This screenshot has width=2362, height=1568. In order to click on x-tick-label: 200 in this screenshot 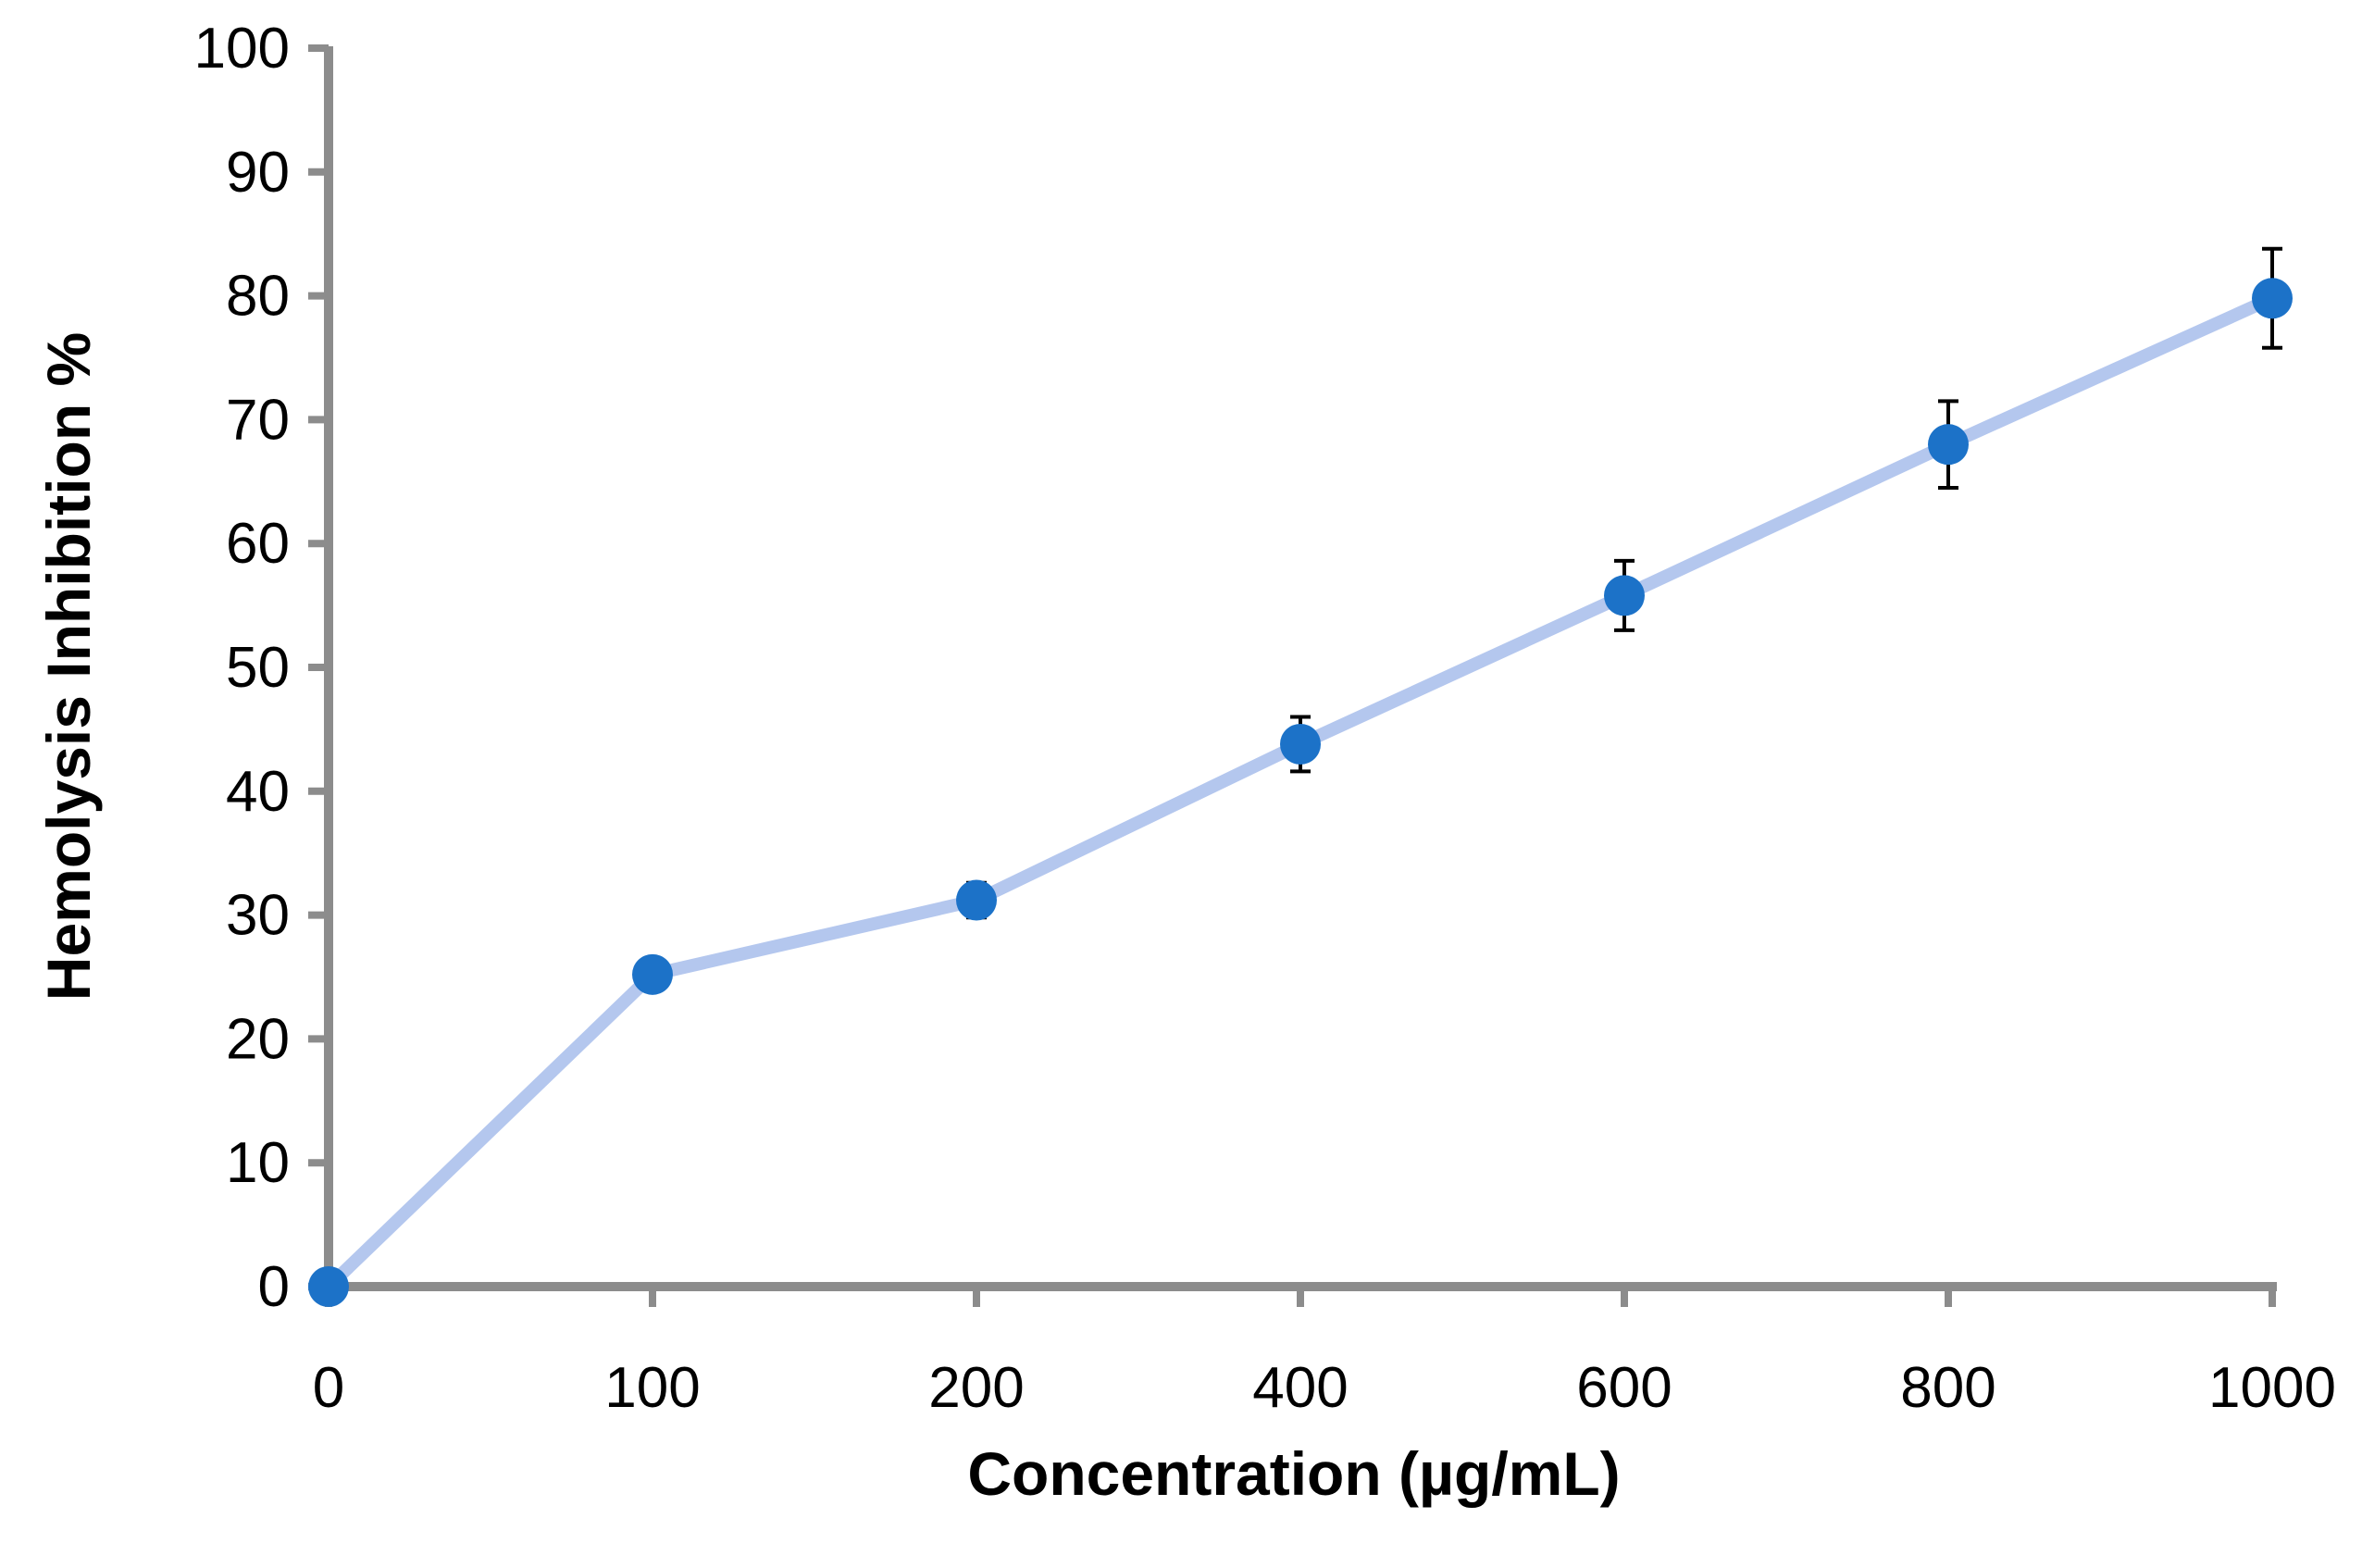, I will do `click(976, 1388)`.